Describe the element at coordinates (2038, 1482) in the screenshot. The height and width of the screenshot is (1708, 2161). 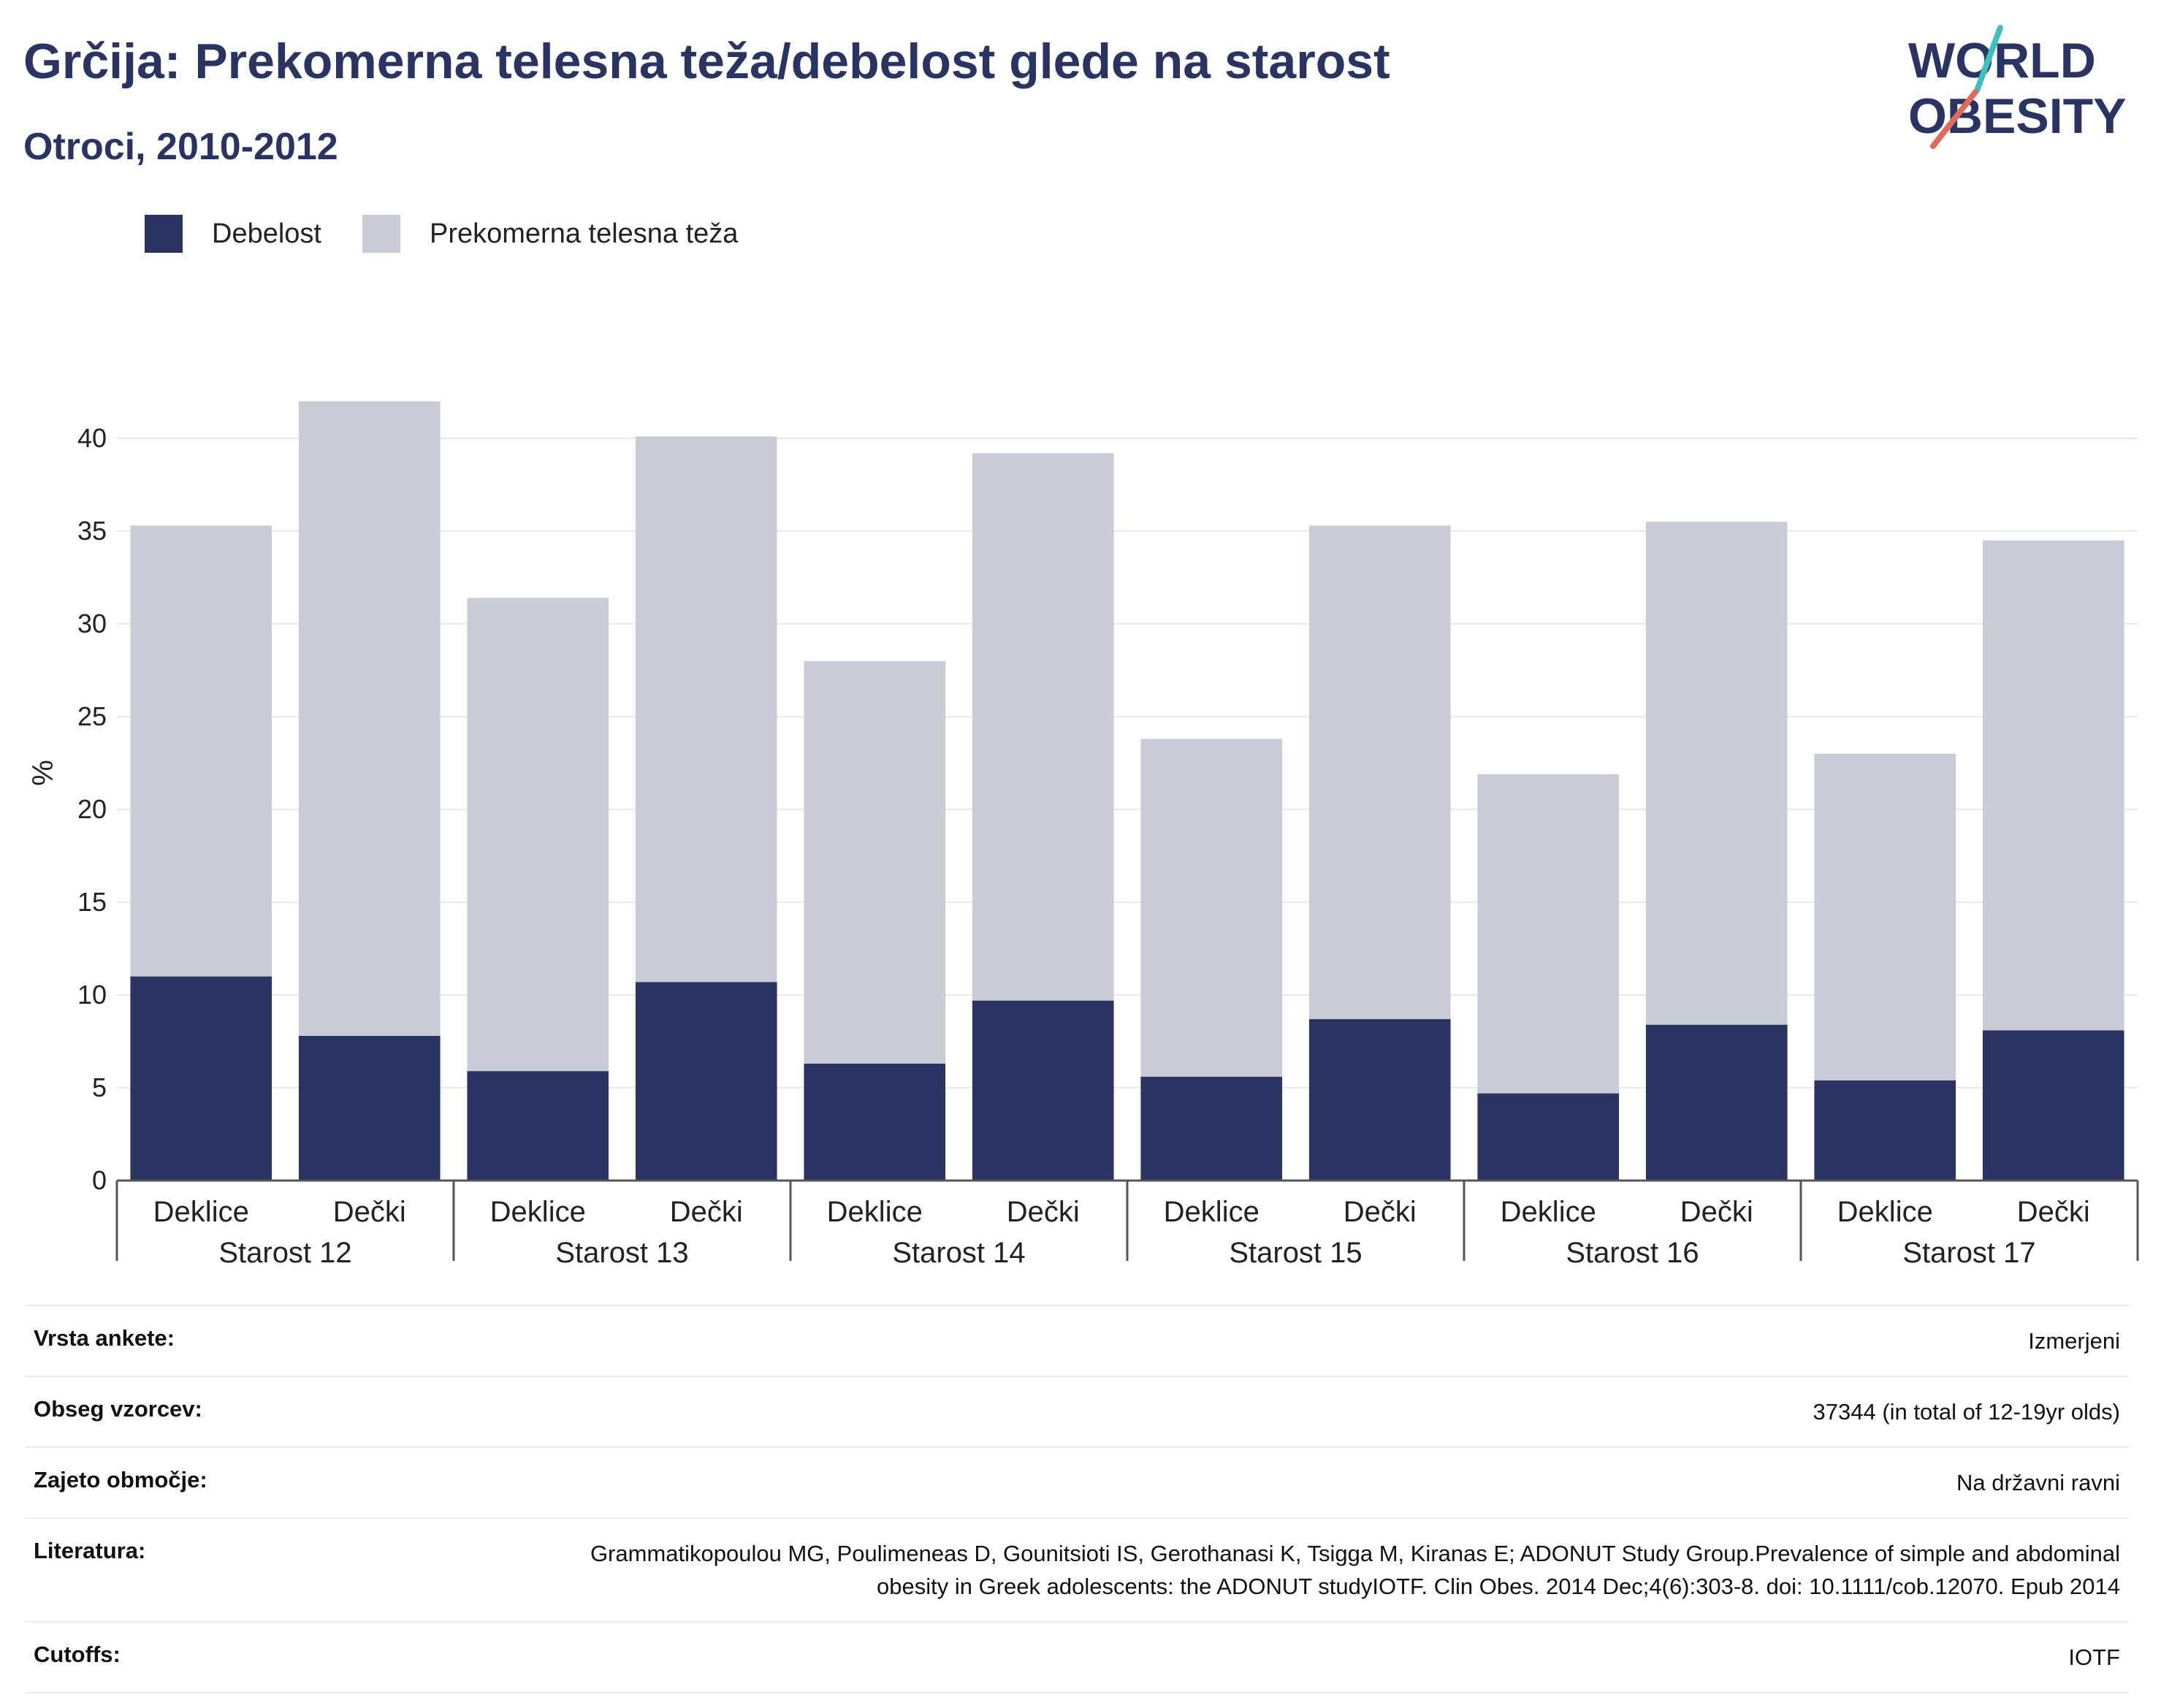
I see `info-value: Na državni ravni` at that location.